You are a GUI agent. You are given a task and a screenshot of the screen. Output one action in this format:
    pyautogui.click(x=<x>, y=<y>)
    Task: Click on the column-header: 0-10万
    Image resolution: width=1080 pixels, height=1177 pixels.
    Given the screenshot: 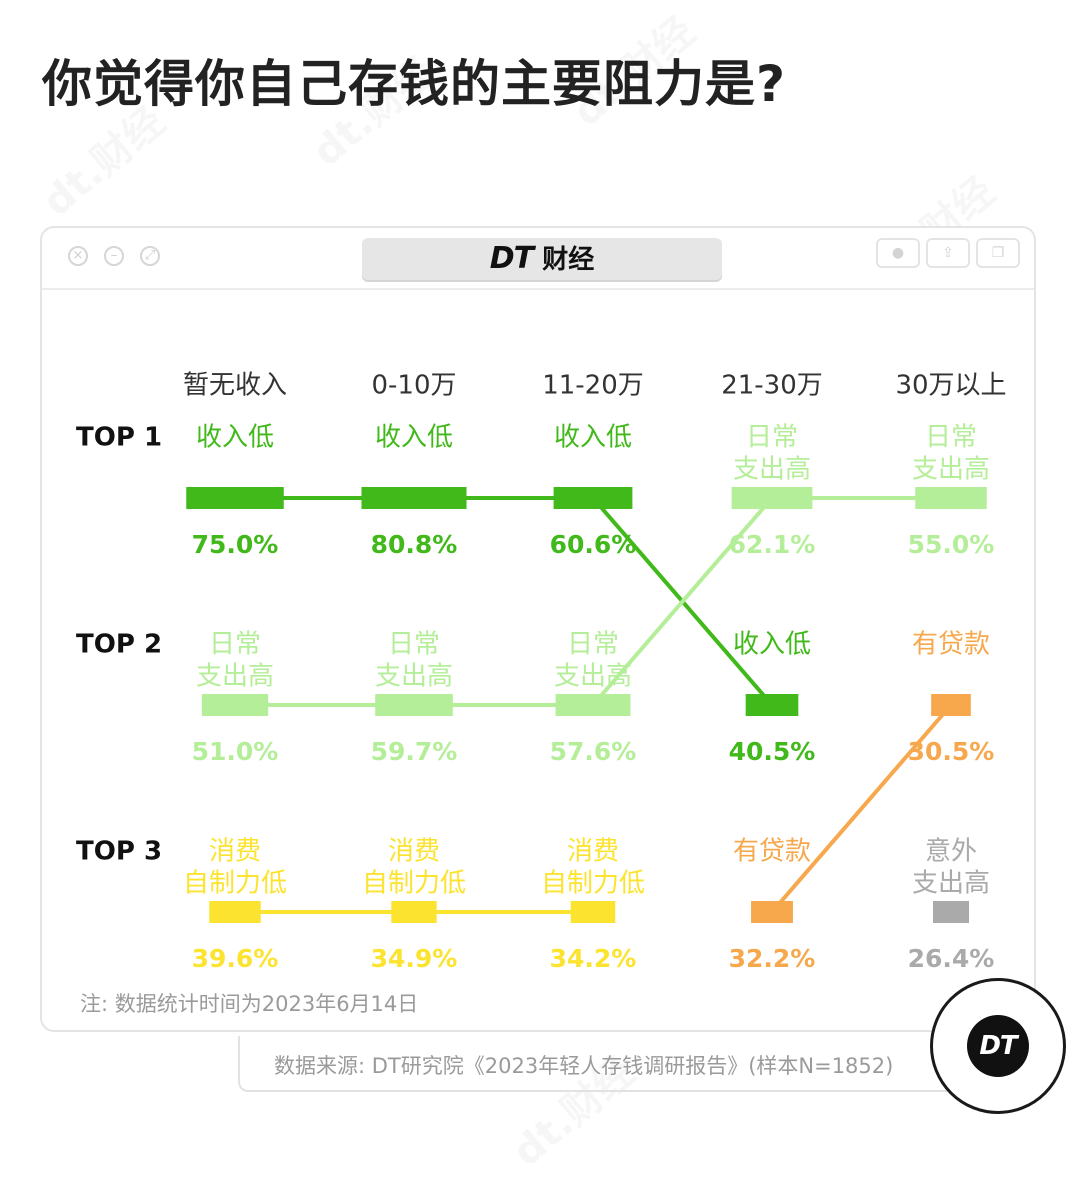 What is the action you would take?
    pyautogui.click(x=413, y=386)
    